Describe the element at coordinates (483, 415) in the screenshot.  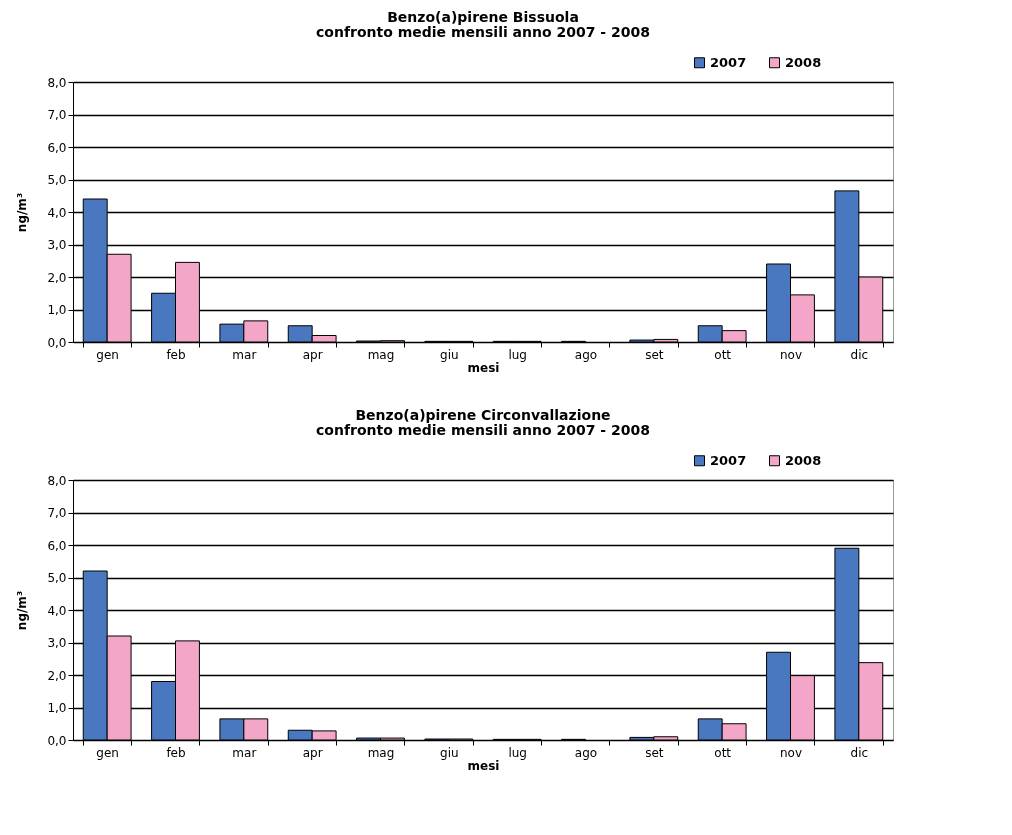
I see `chart-title: Benzo(a)pirene Circonvallazione` at that location.